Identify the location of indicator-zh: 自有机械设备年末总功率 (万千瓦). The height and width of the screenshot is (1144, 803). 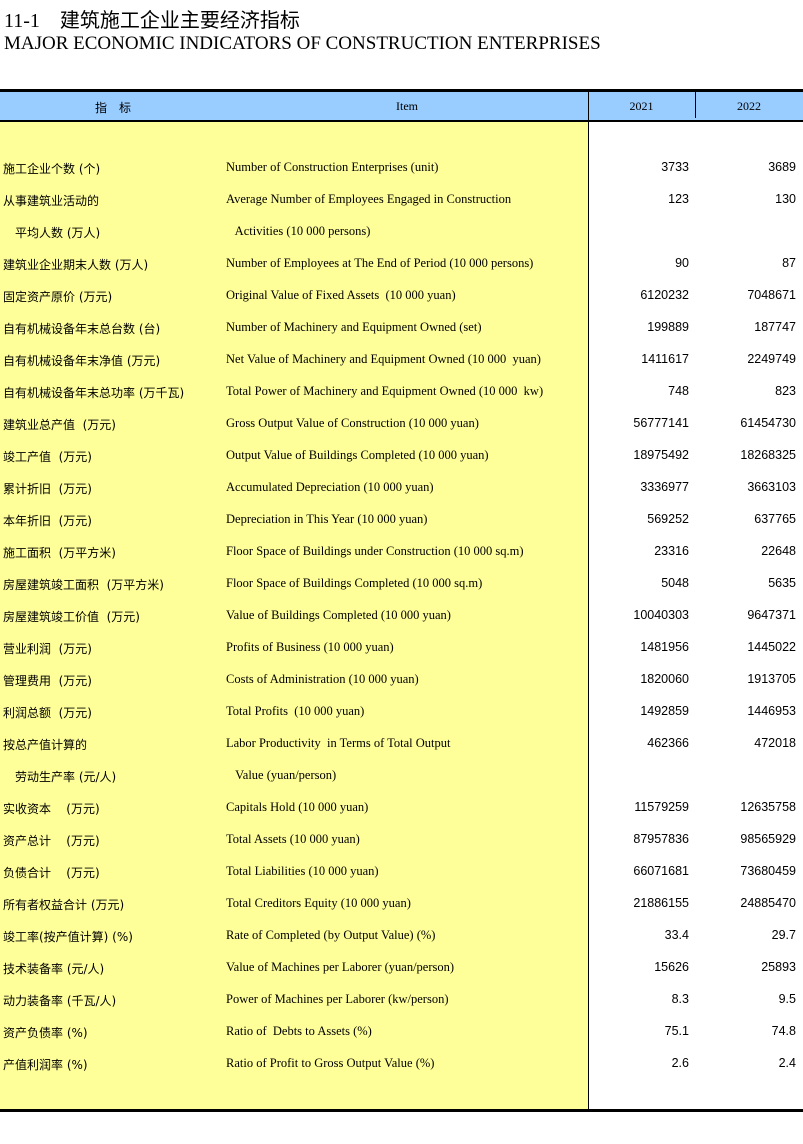
(94, 393).